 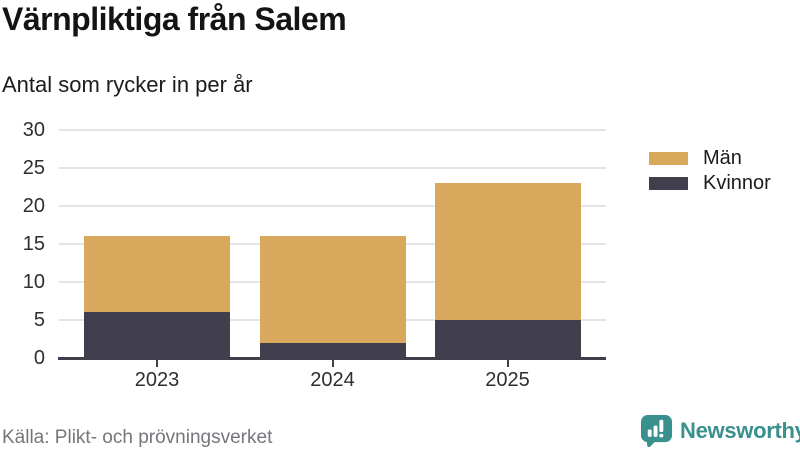 What do you see at coordinates (33, 130) in the screenshot?
I see `y-axis-label-30: 30` at bounding box center [33, 130].